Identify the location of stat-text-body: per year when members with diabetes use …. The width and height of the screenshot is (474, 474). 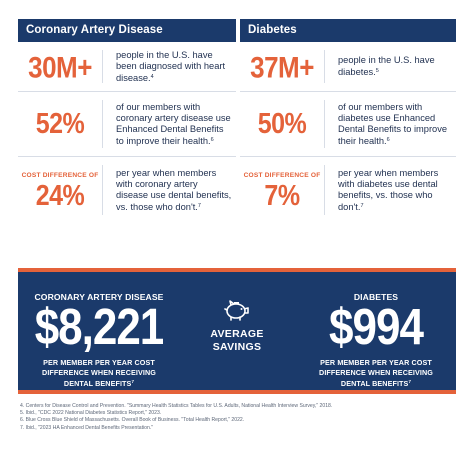
(388, 189).